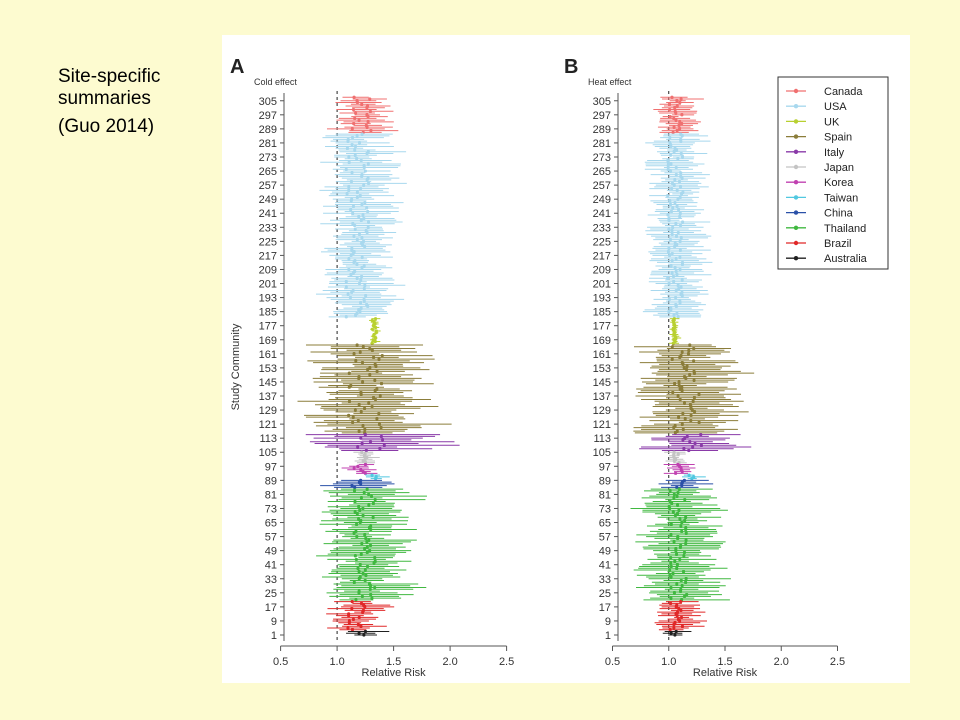 This screenshot has height=720, width=960. What do you see at coordinates (268, 411) in the screenshot?
I see `y-tick-label: 129` at bounding box center [268, 411].